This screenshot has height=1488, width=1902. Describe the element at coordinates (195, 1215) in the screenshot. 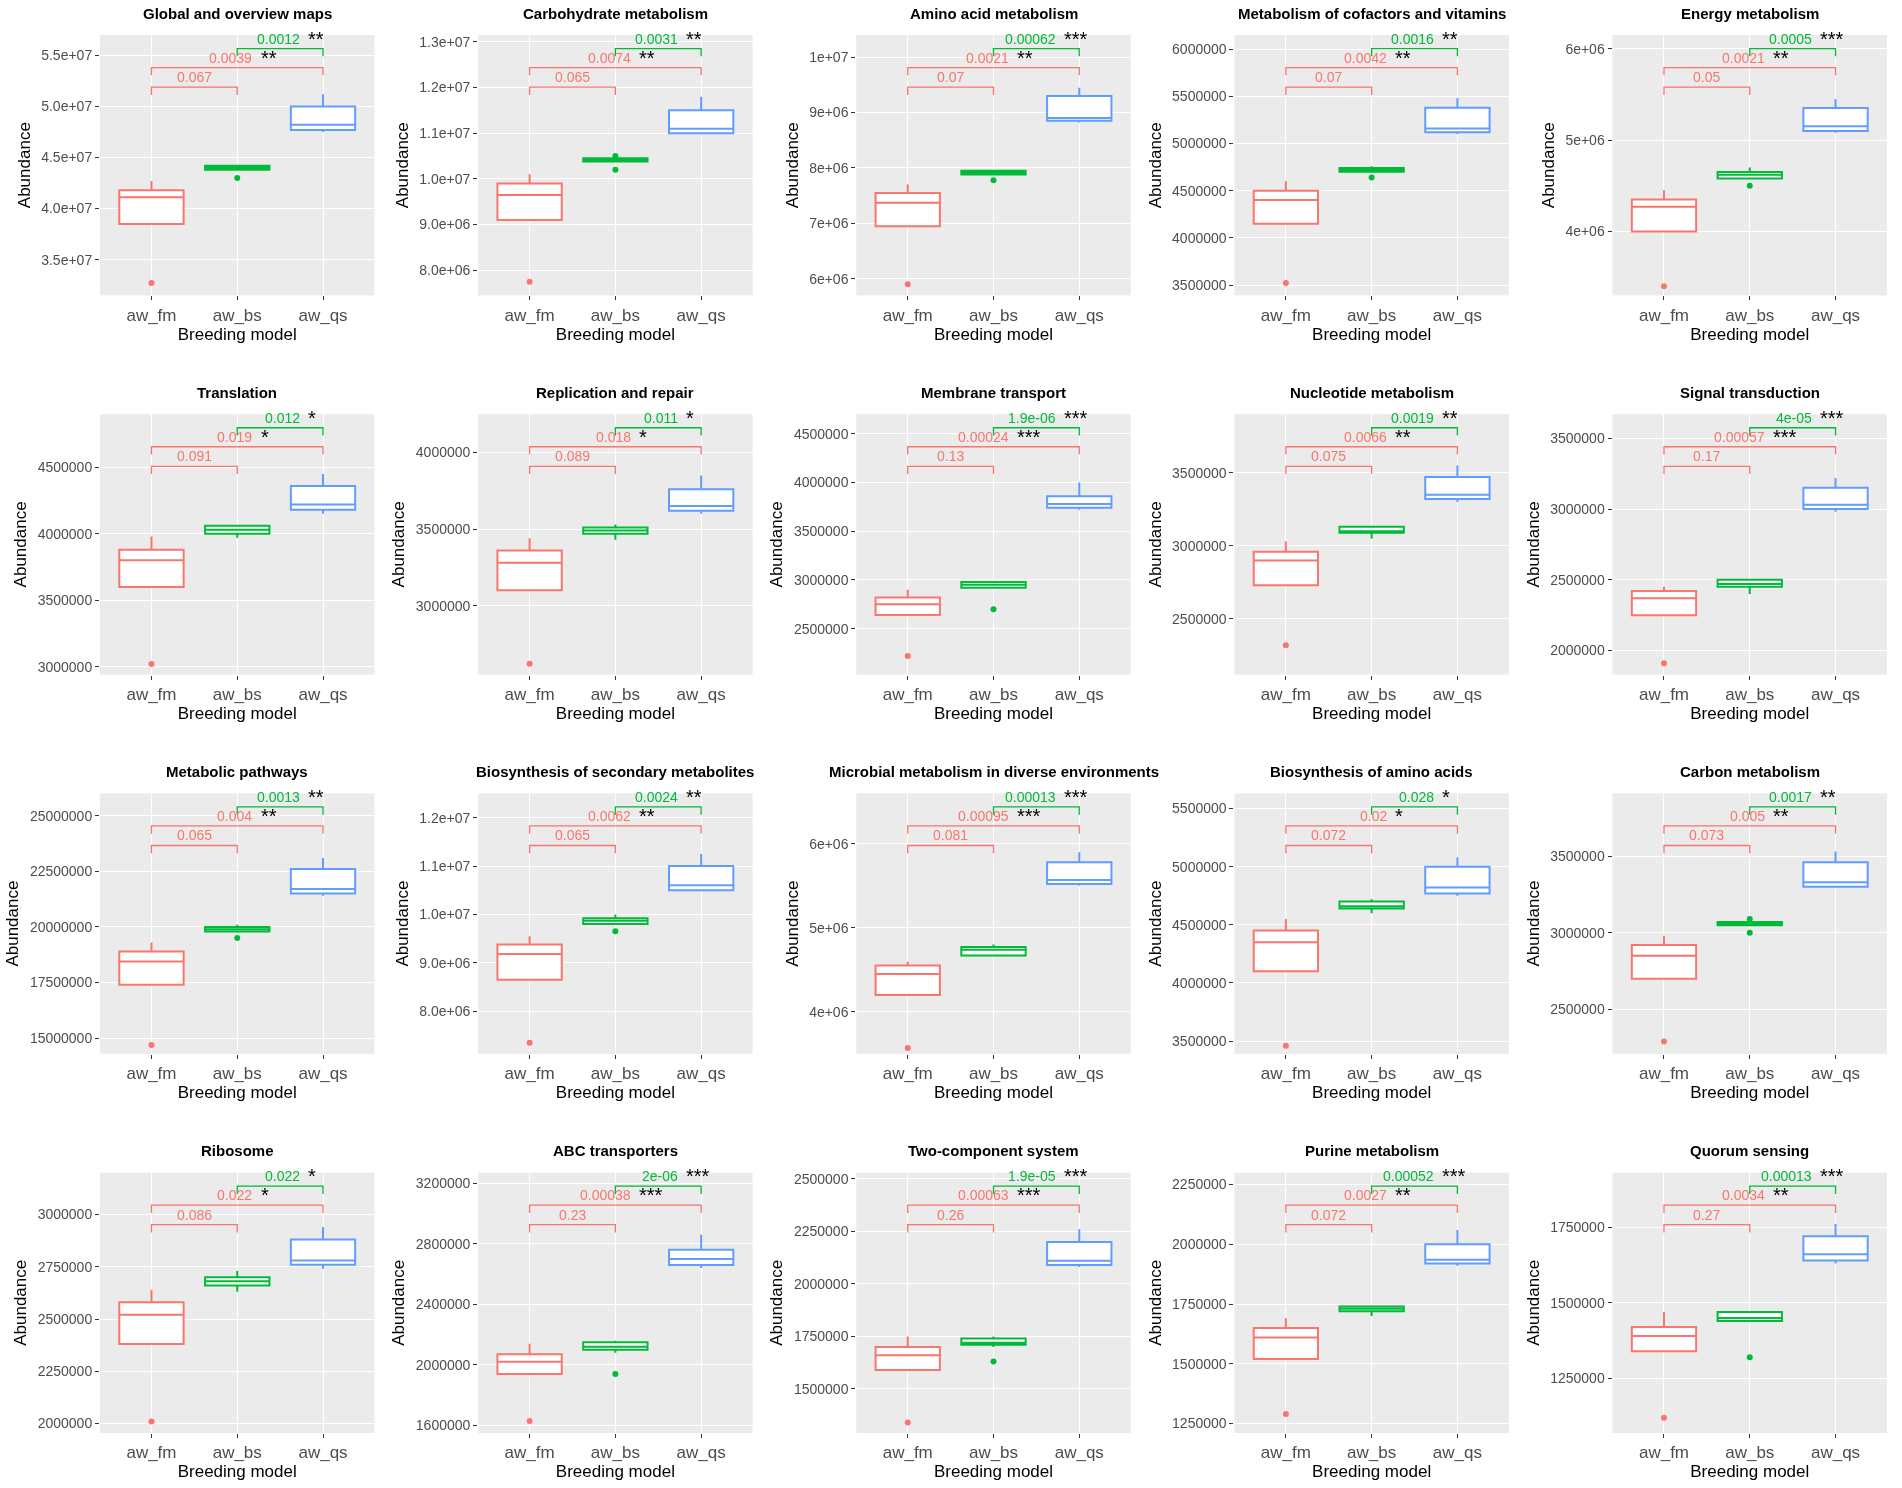

I see `annotation: 0.086` at that location.